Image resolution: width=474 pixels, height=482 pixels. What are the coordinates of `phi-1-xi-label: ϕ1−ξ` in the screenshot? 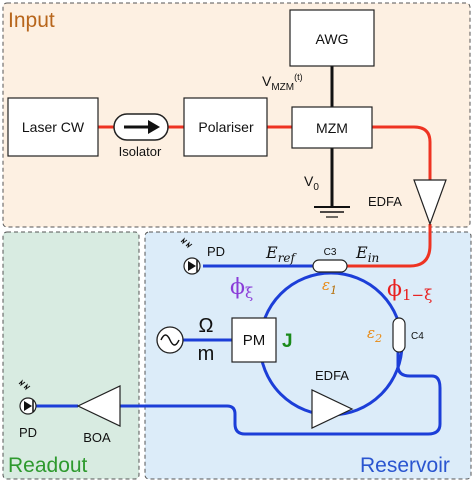 It's located at (409, 290).